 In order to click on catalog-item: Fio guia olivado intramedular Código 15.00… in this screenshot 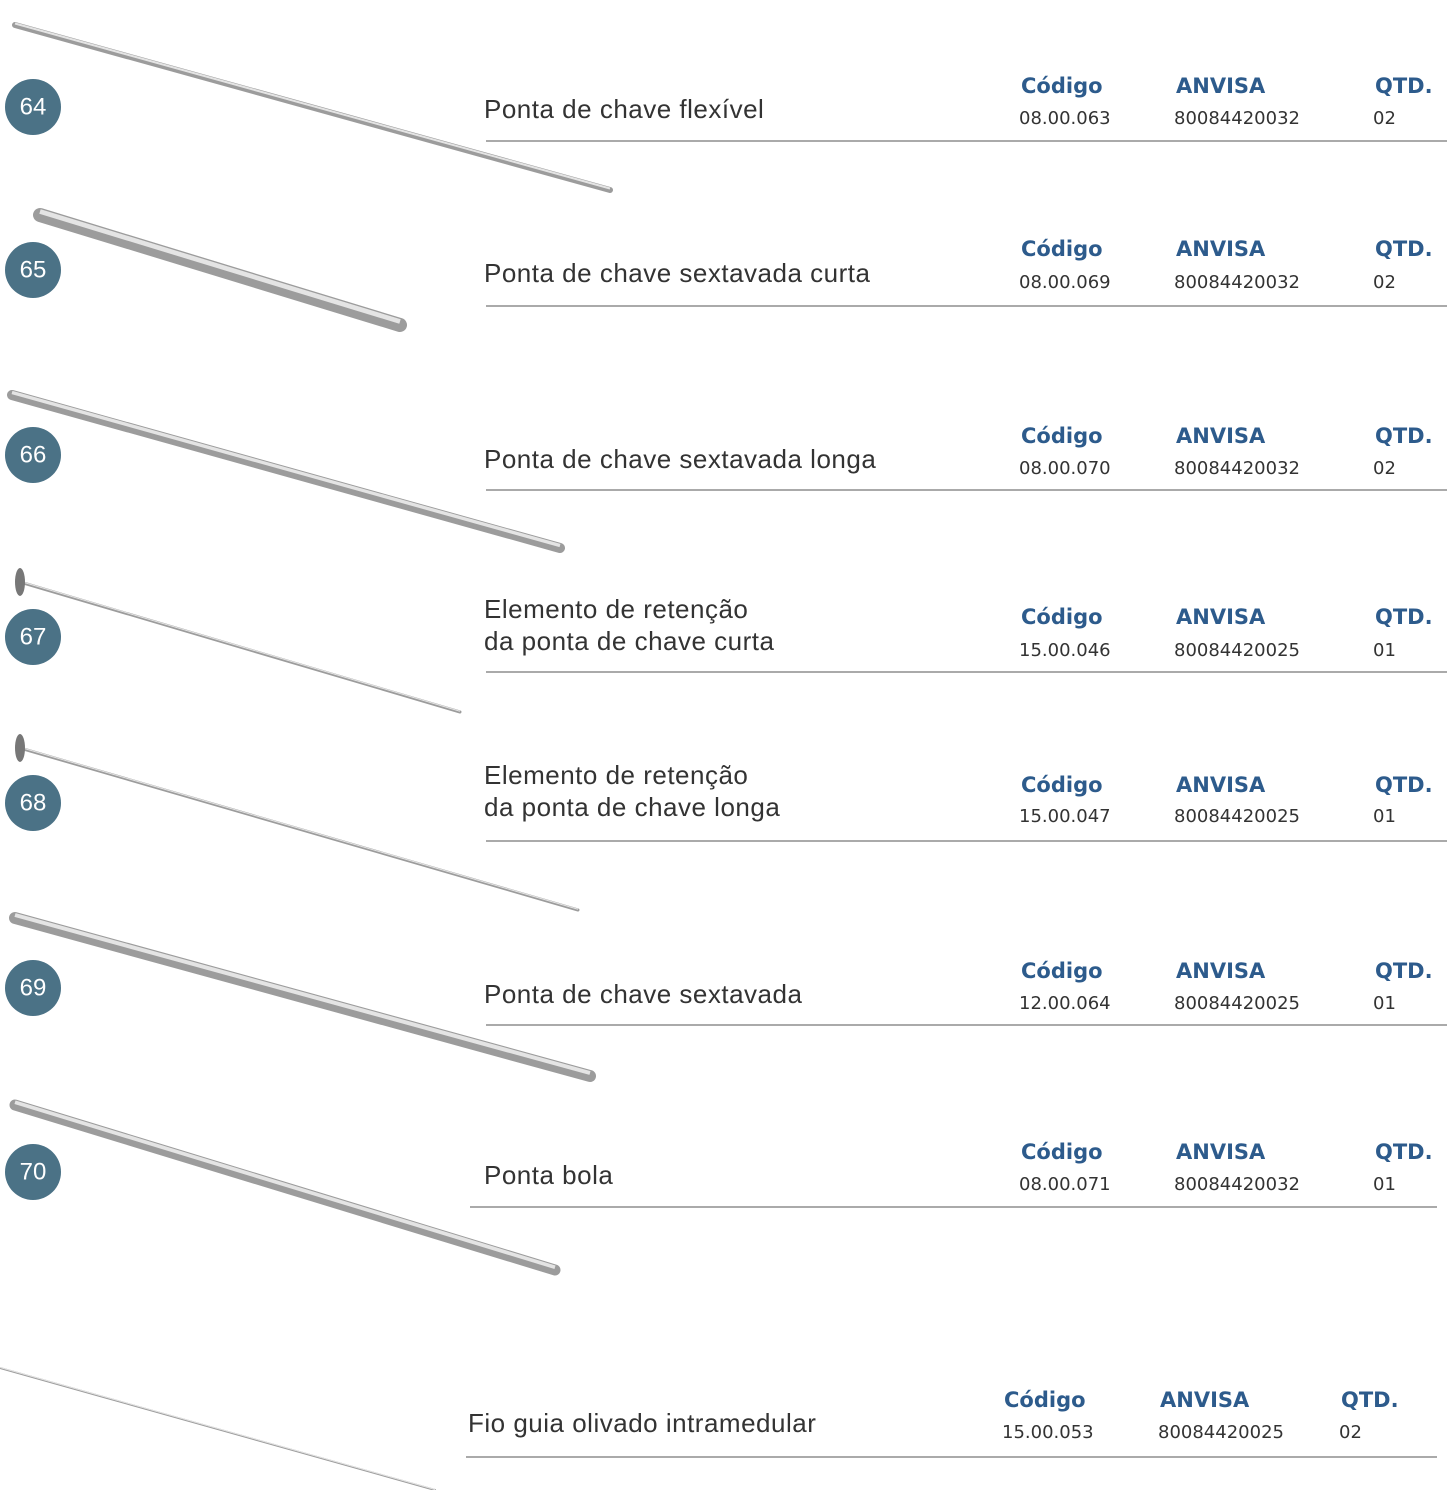, I will do `click(718, 1428)`.